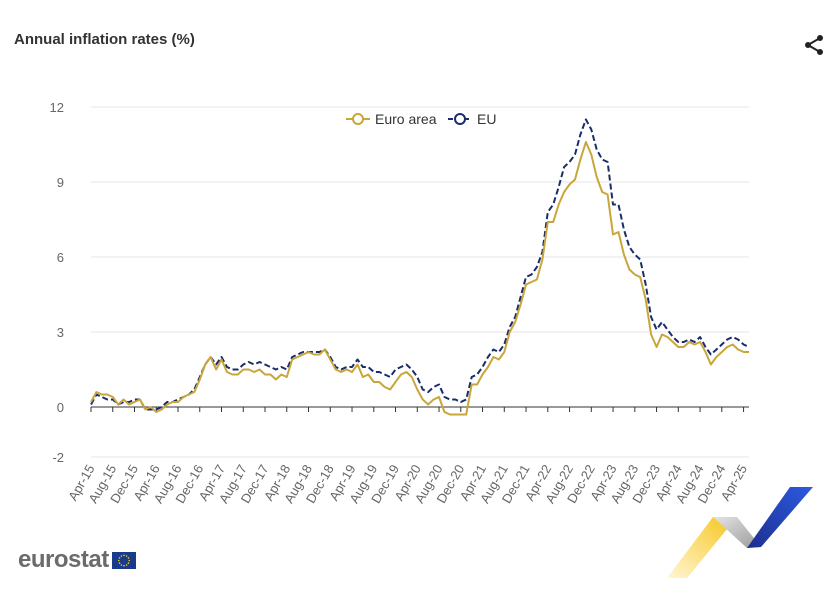  I want to click on decorative-ribbon, so click(740, 532).